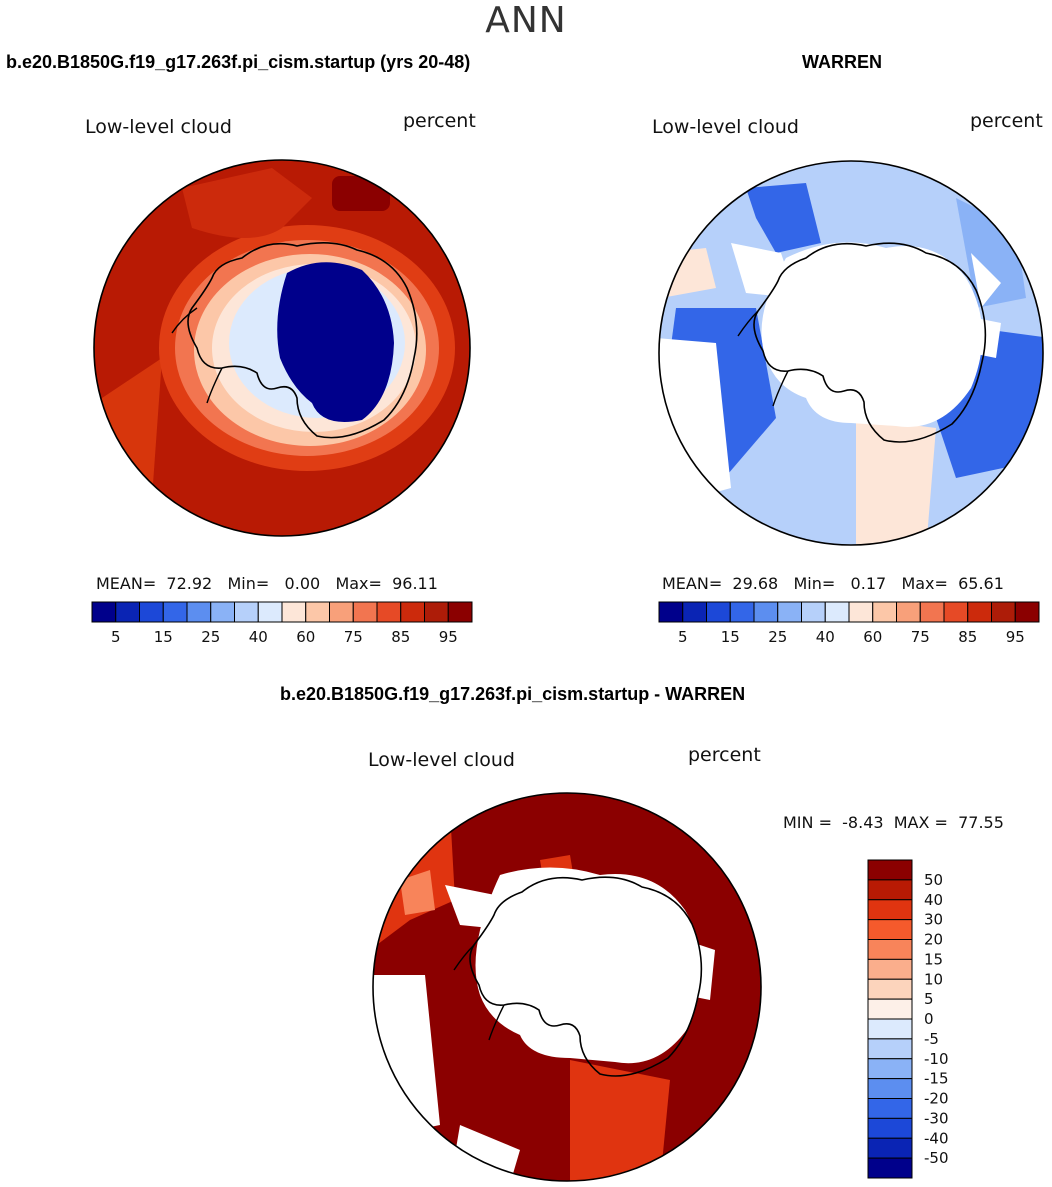  I want to click on model-stats: MEAN= 72.92 Min= 0.00 Max= 96.11, so click(267, 583).